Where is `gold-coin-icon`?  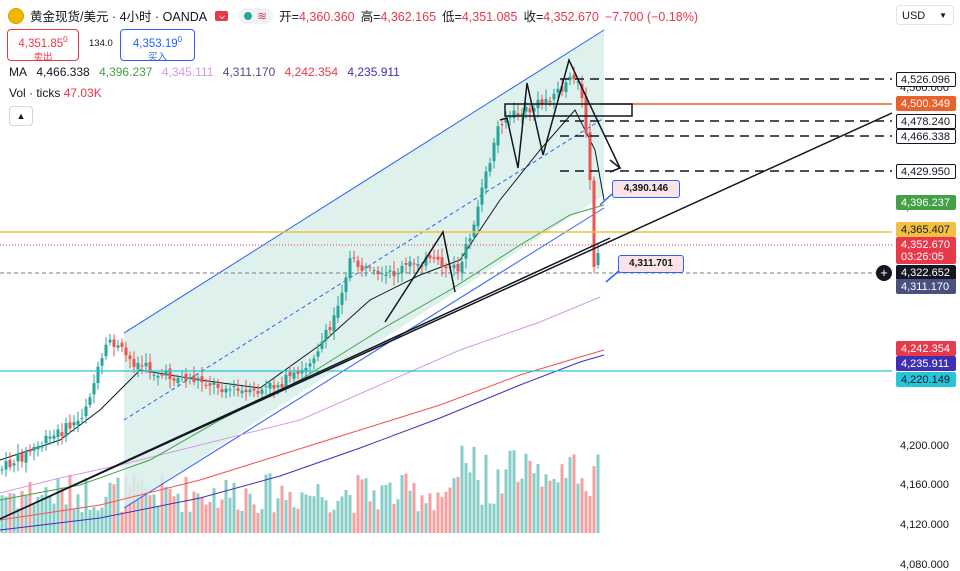
gold-coin-icon is located at coordinates (16, 15).